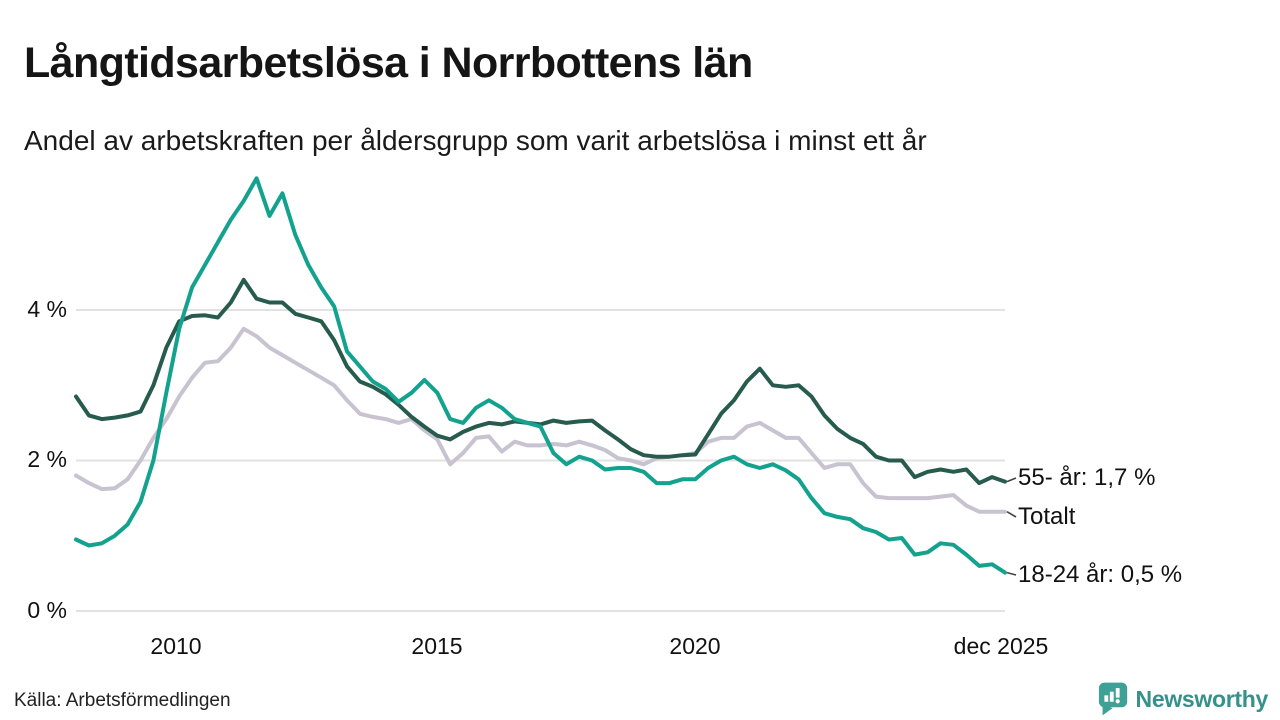  I want to click on series-end-label-18-24: 18-24 år: 0,5 %, so click(1100, 574).